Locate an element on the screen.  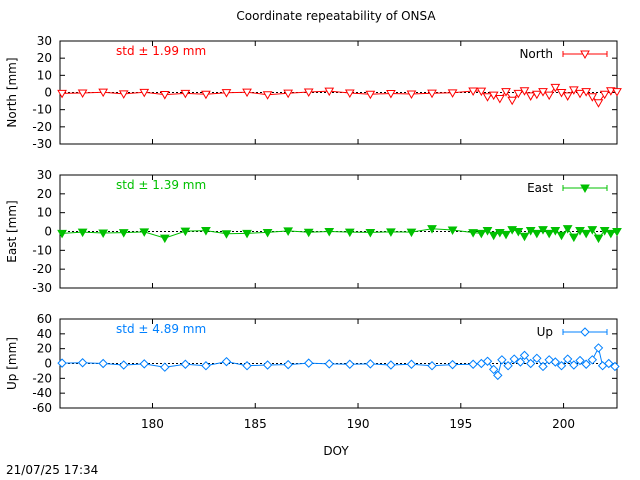
timestamp: 21/07/25 17:34 is located at coordinates (52, 470).